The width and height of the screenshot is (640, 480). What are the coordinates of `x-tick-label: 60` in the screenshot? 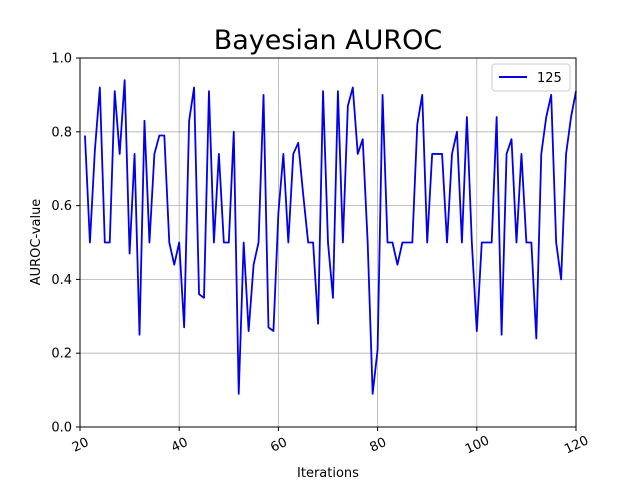 It's located at (278, 445).